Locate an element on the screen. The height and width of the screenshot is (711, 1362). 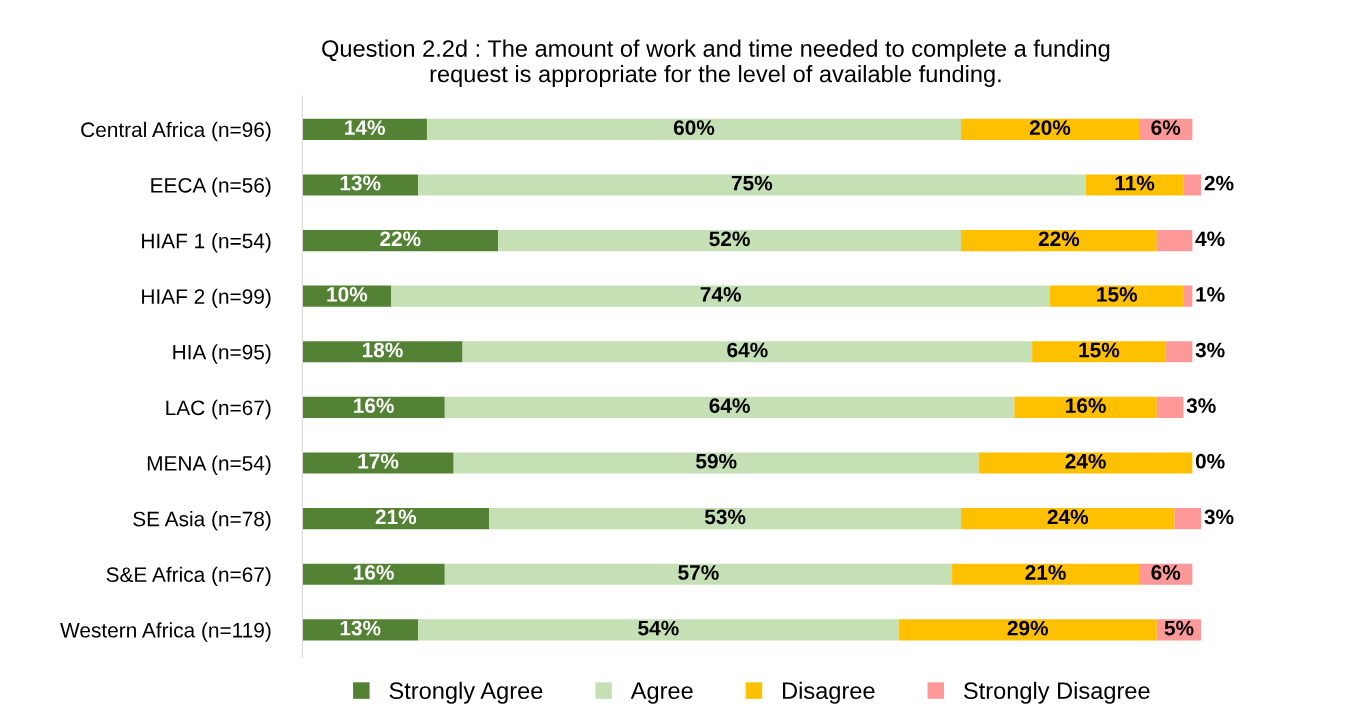
legend-label: Disagree is located at coordinates (829, 692).